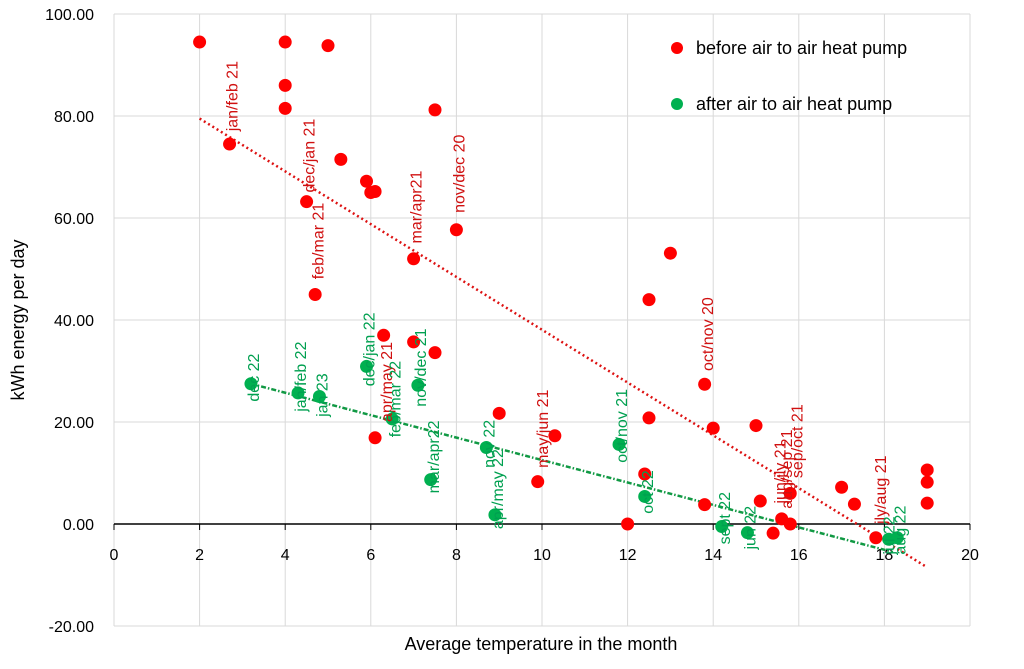 This screenshot has width=1024, height=669. I want to click on y-tick-label: -20.00, so click(71, 627).